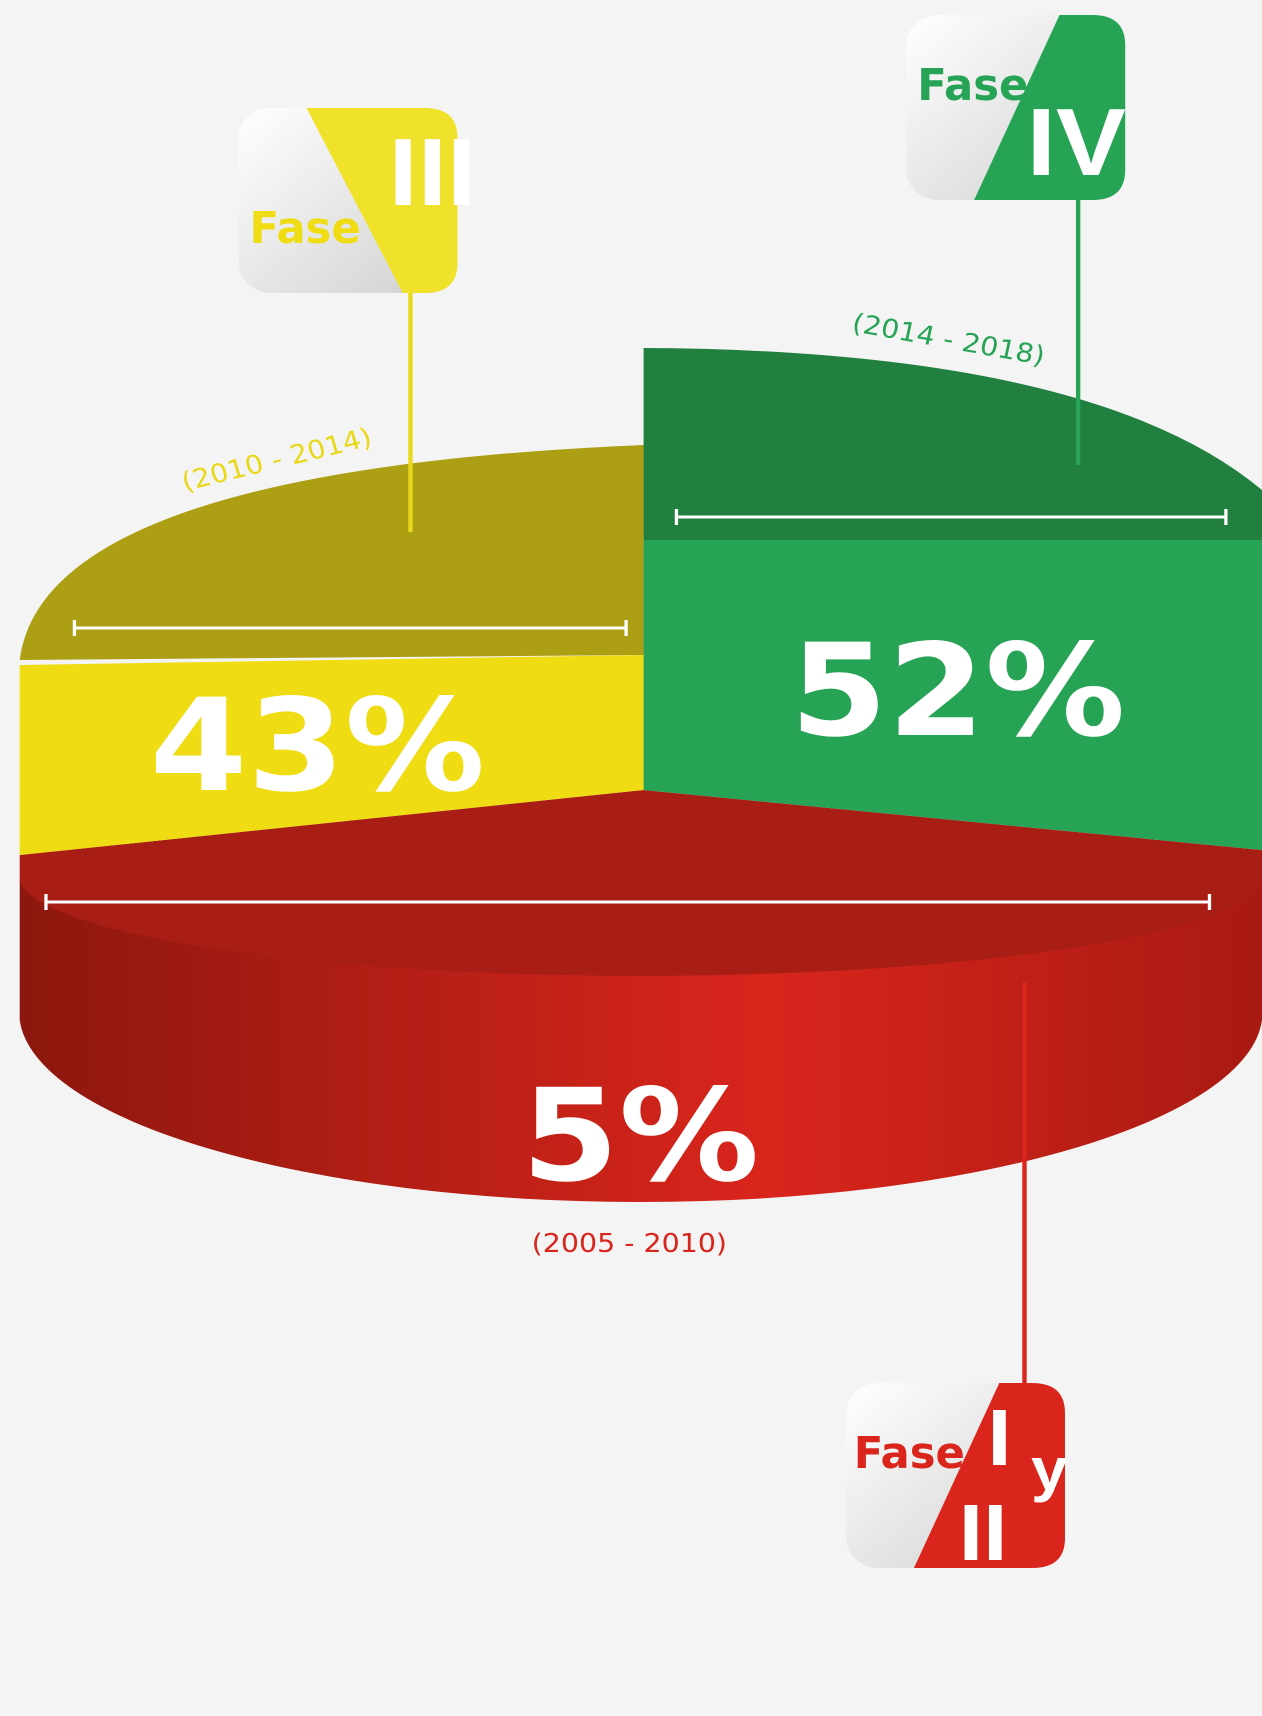  Describe the element at coordinates (952, 444) in the screenshot. I see `green-top` at that location.